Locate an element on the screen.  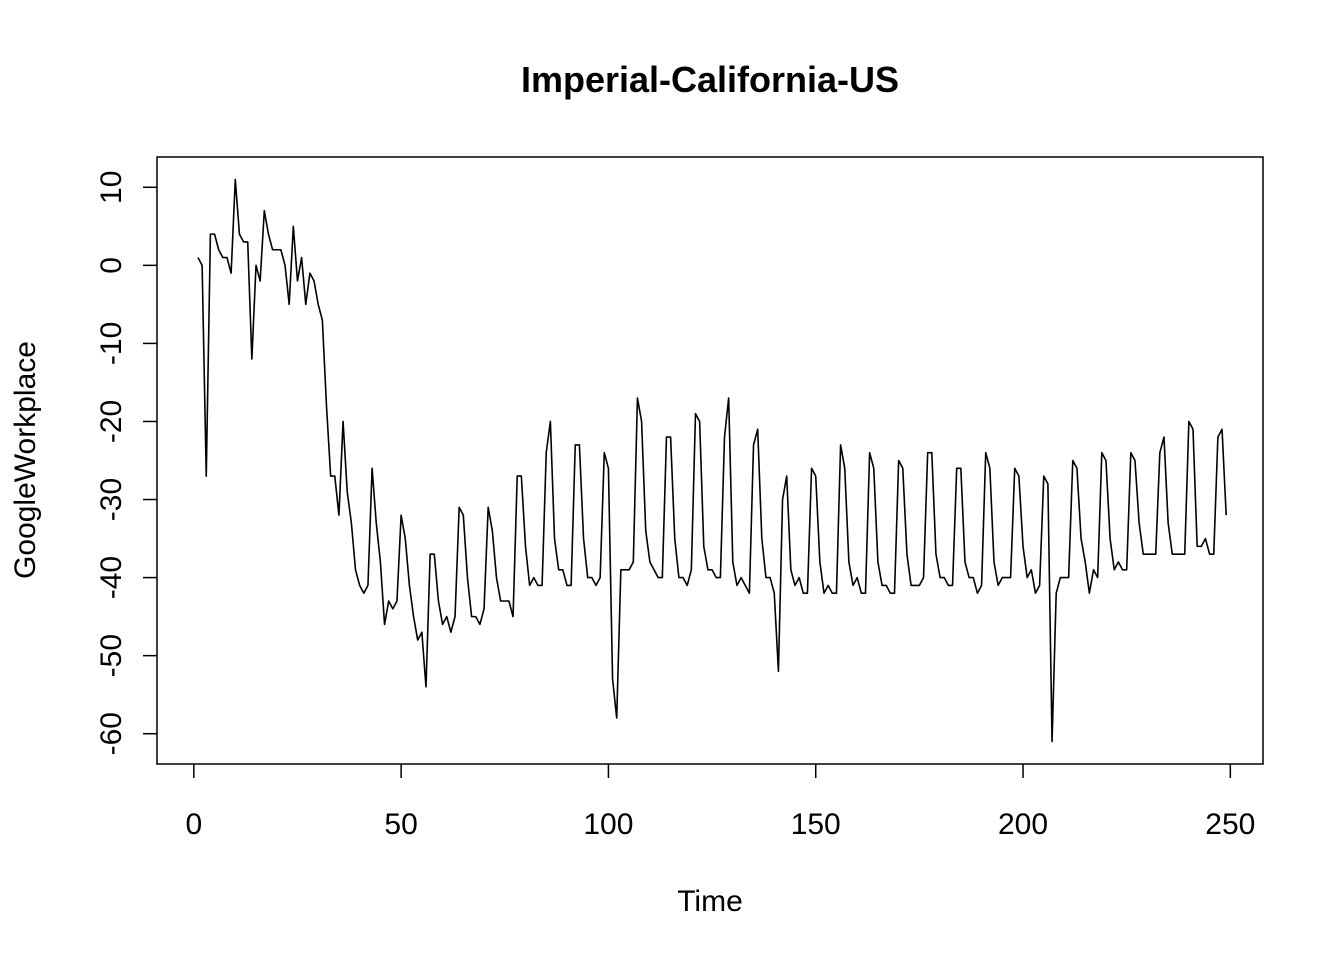
y-tick-label: 10 is located at coordinates (111, 187).